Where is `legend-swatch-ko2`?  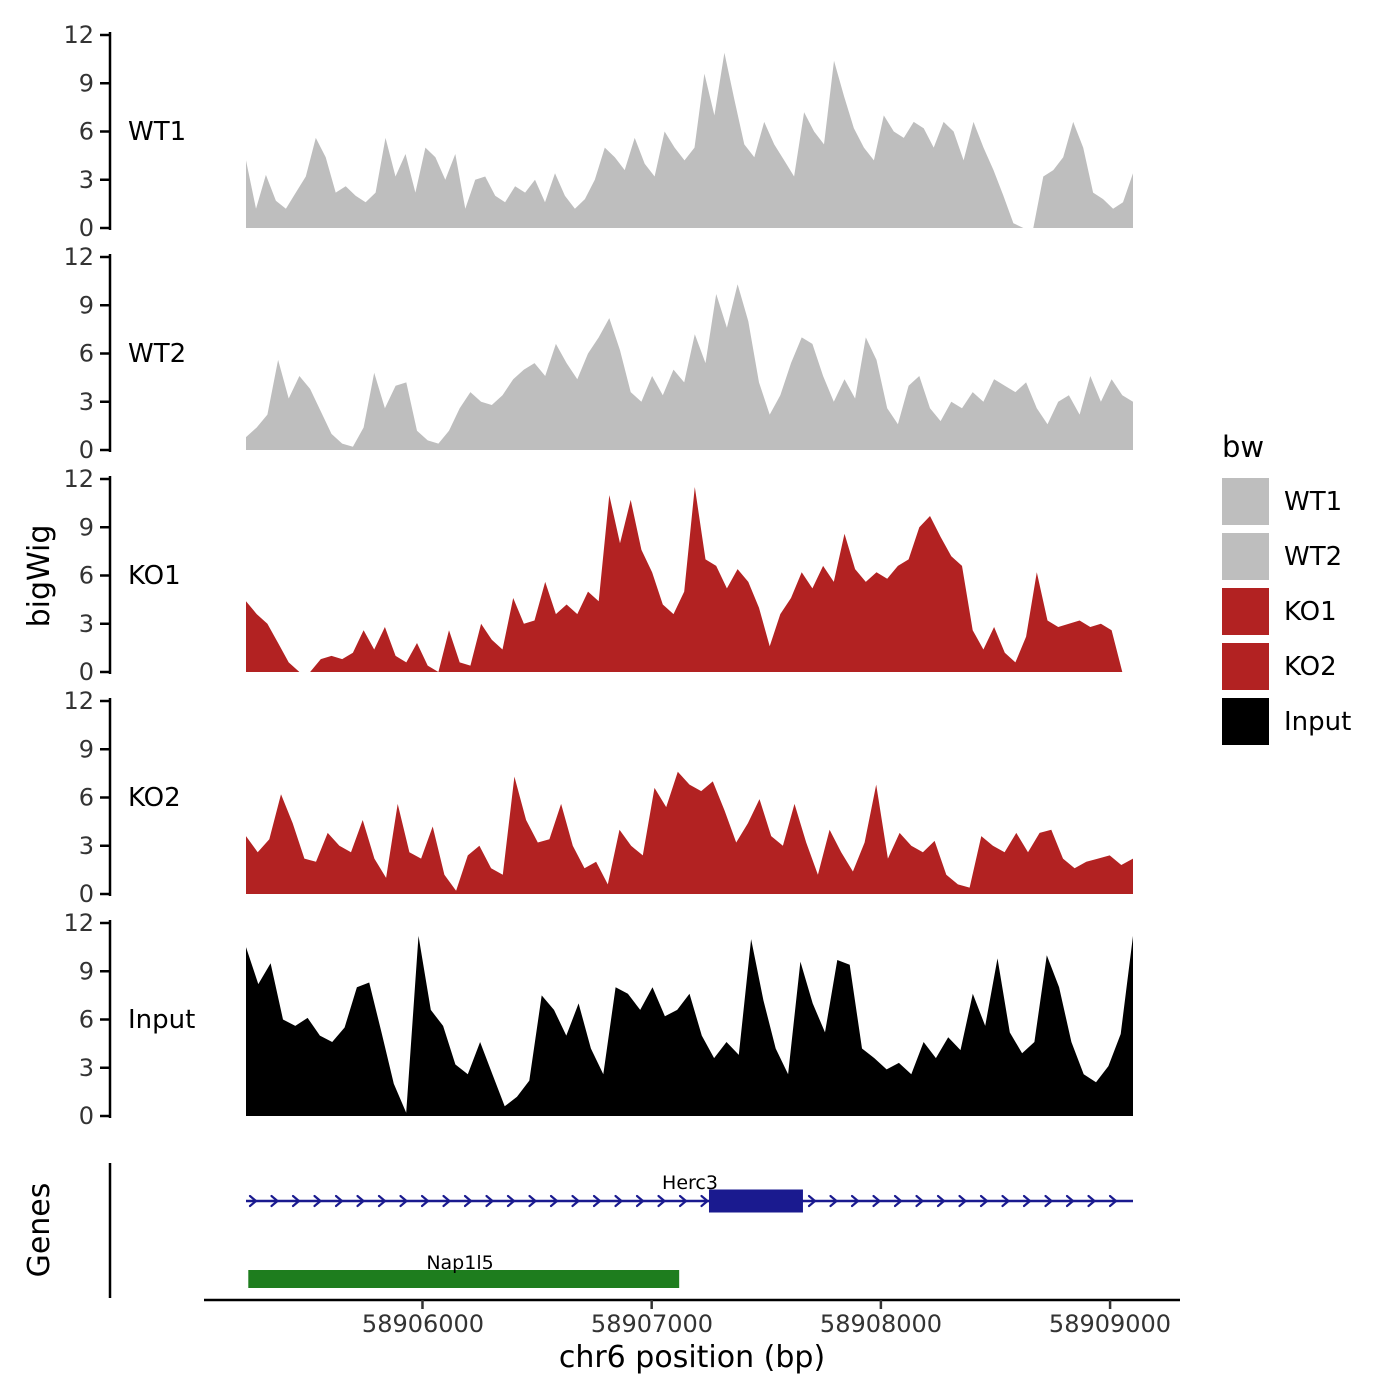 legend-swatch-ko2 is located at coordinates (1245, 666).